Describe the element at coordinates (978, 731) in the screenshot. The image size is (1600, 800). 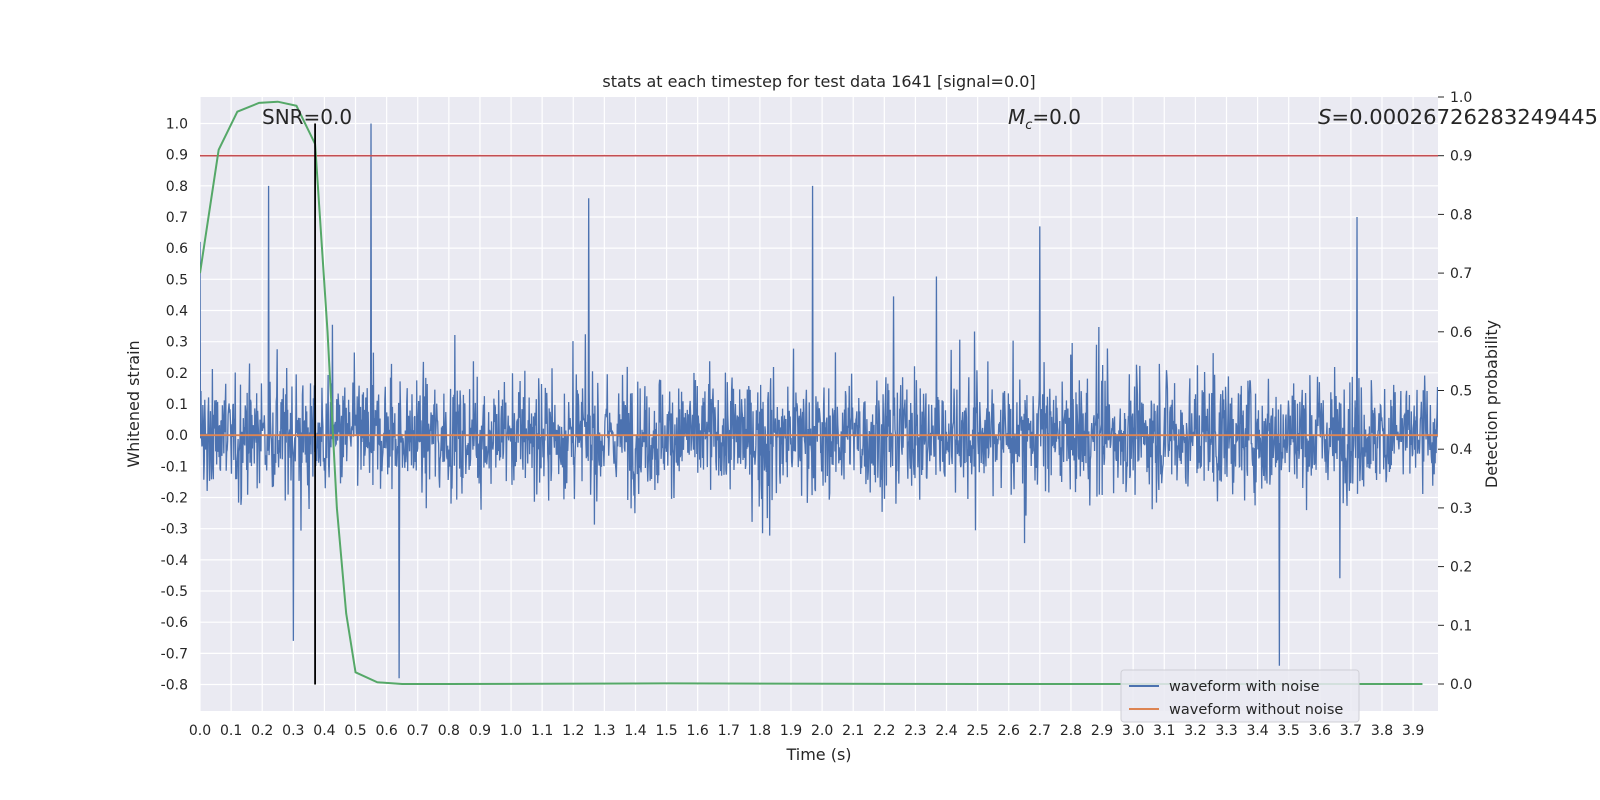
I see `x-tick-label: 2.5` at that location.